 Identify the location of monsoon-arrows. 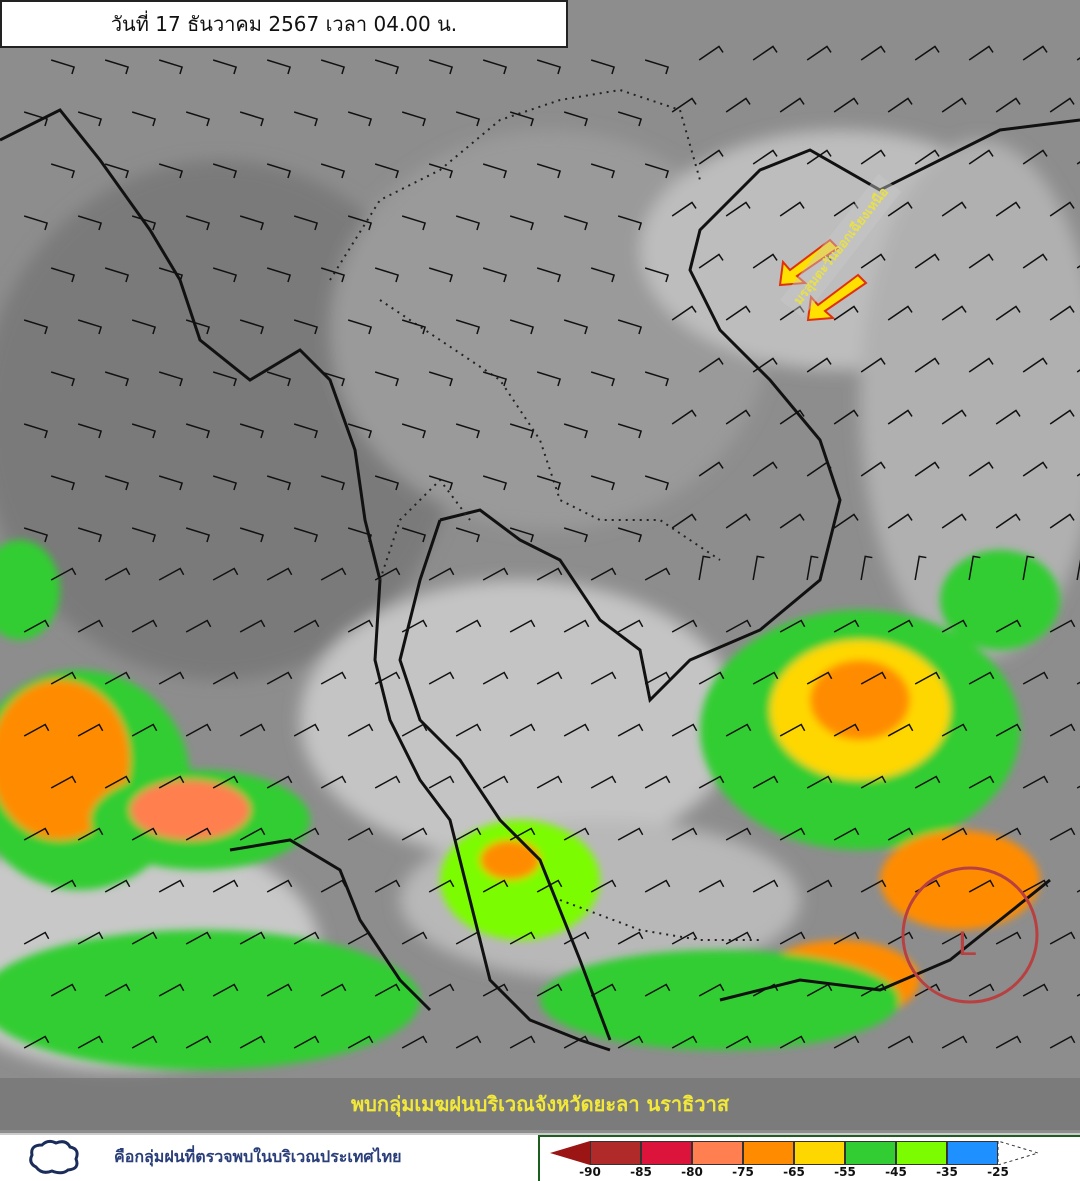
(823, 280).